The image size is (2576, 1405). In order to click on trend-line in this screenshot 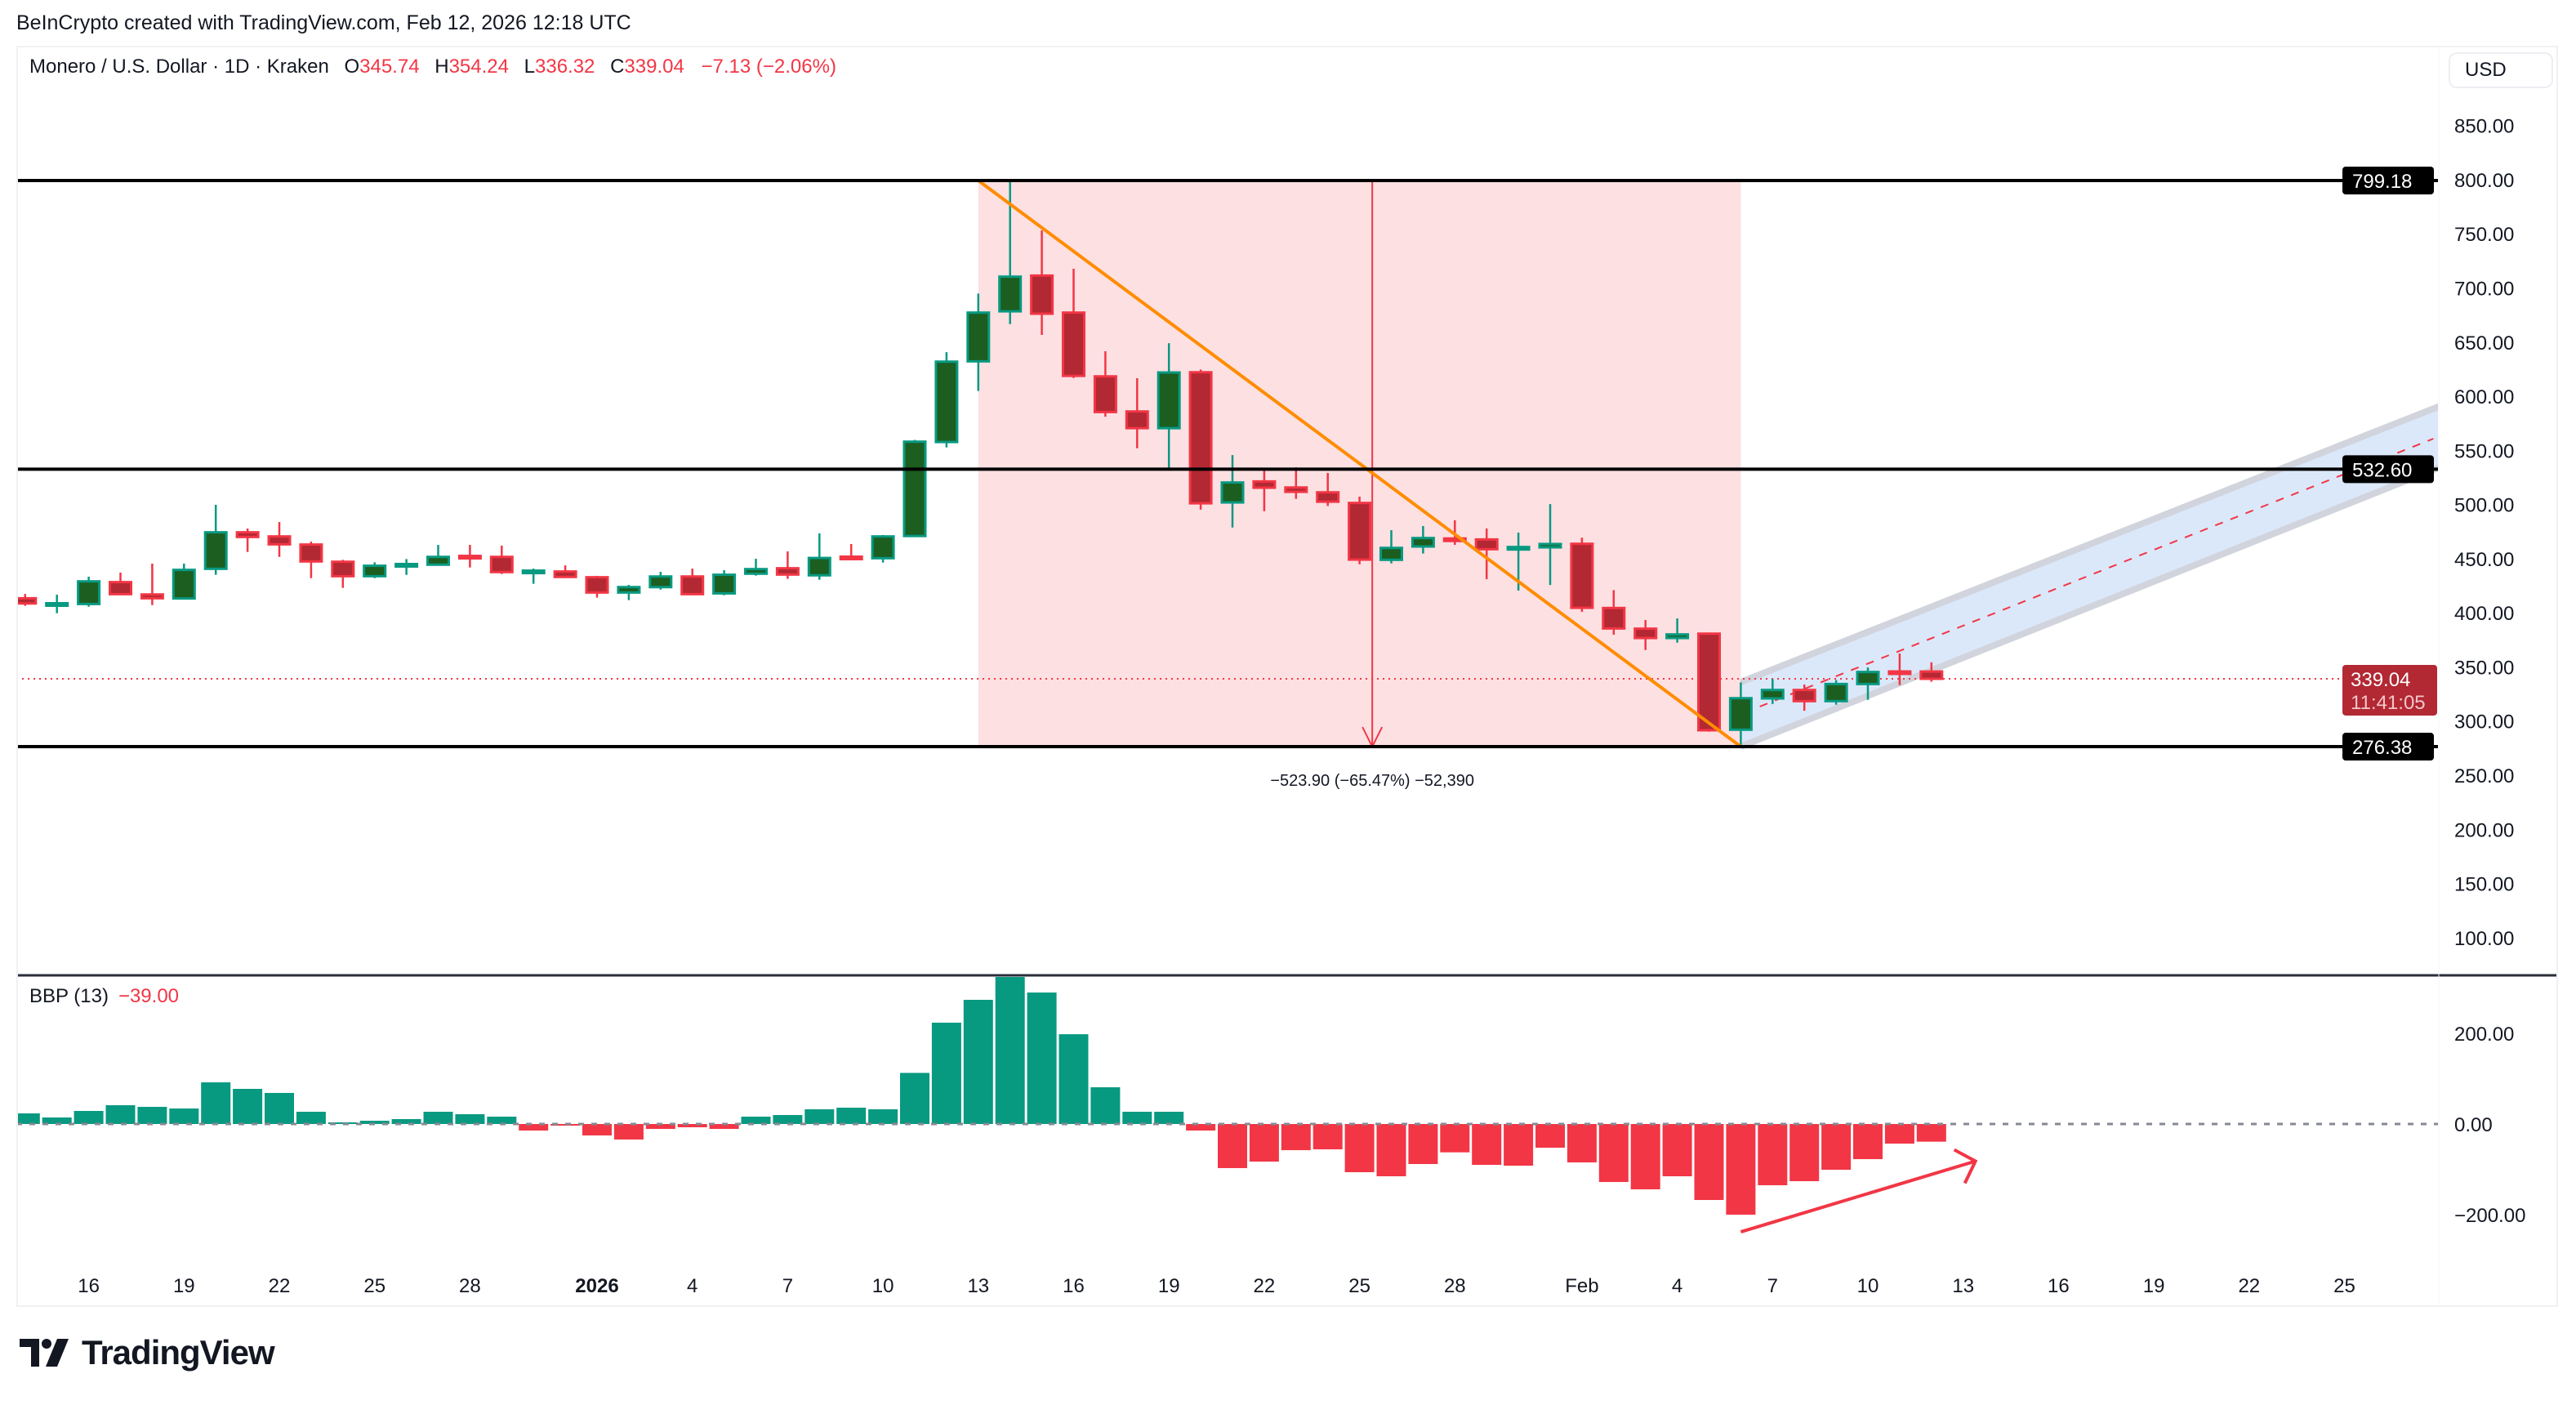, I will do `click(1359, 464)`.